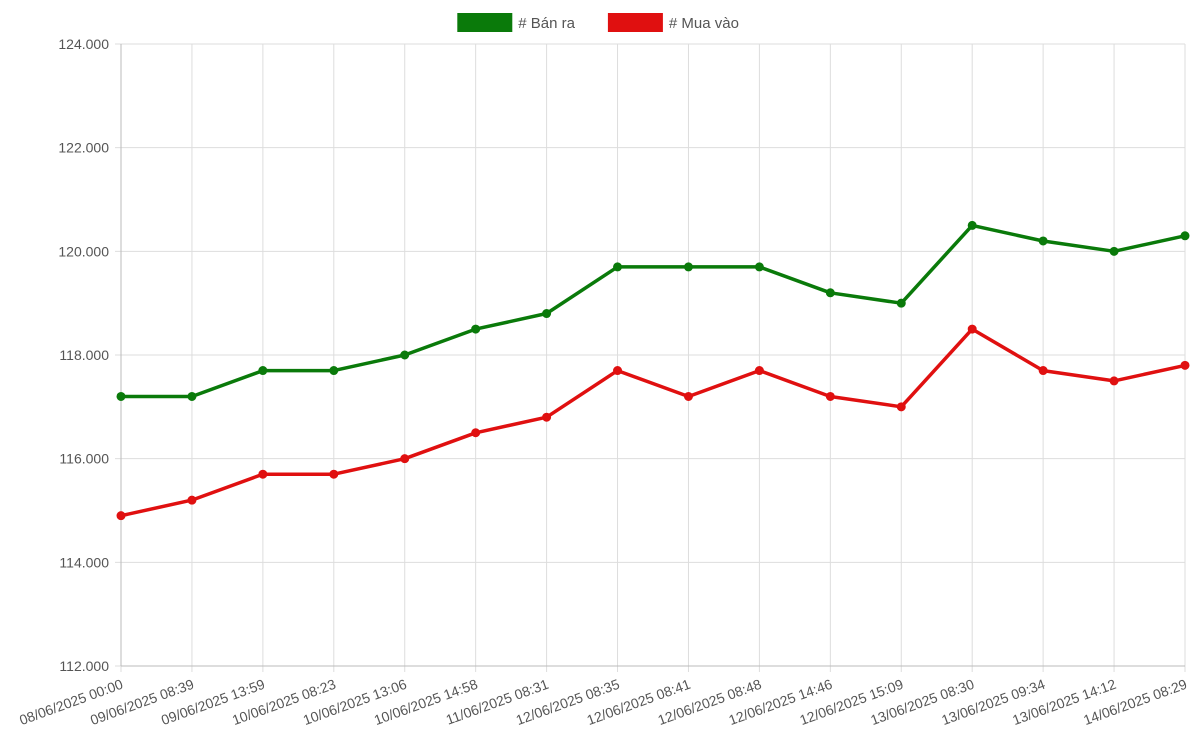 This screenshot has height=749, width=1200. Describe the element at coordinates (516, 22) in the screenshot. I see `legend-item: # Bán ra` at that location.